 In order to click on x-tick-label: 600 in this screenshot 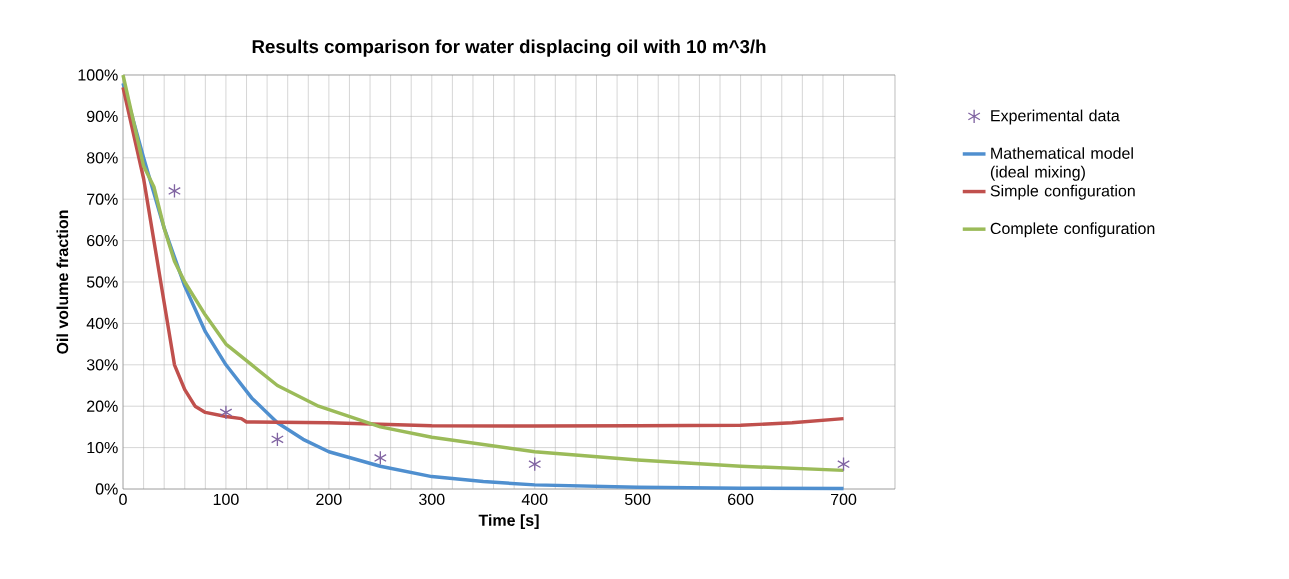, I will do `click(741, 499)`.